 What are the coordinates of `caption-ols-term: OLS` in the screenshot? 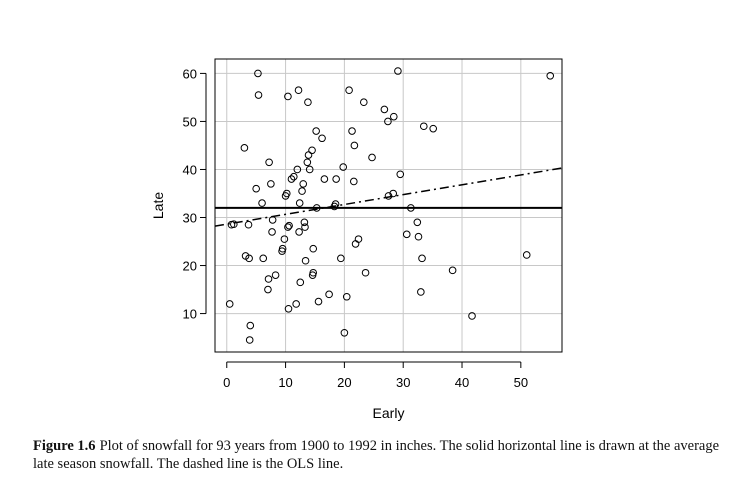 It's located at (300, 464).